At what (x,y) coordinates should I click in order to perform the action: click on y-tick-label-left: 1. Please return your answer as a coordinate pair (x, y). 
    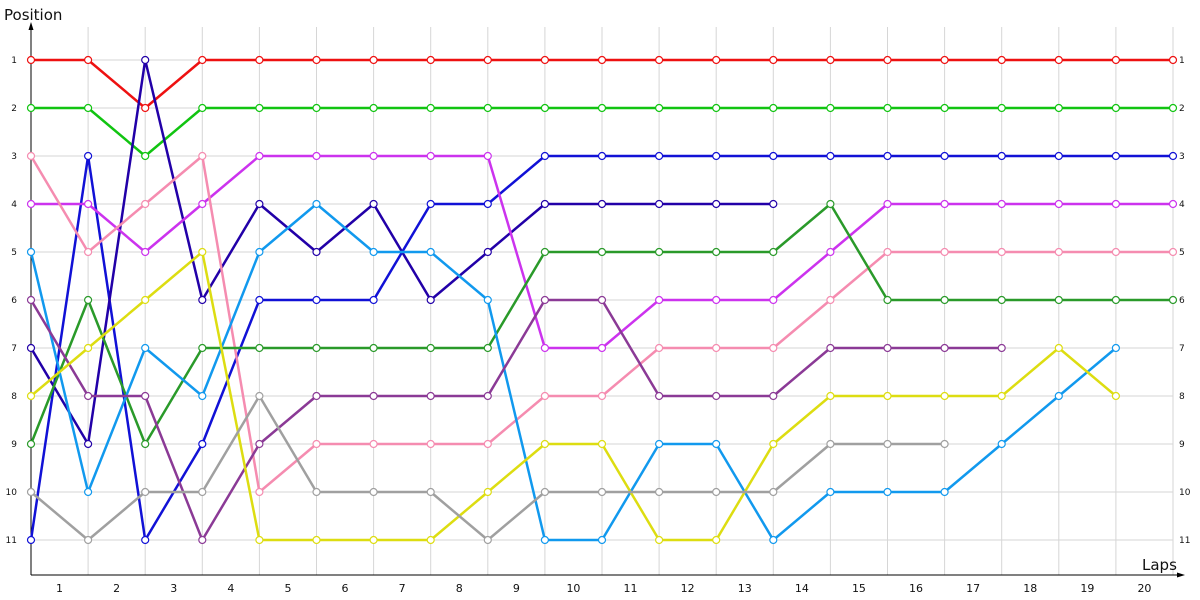
    Looking at the image, I should click on (14, 61).